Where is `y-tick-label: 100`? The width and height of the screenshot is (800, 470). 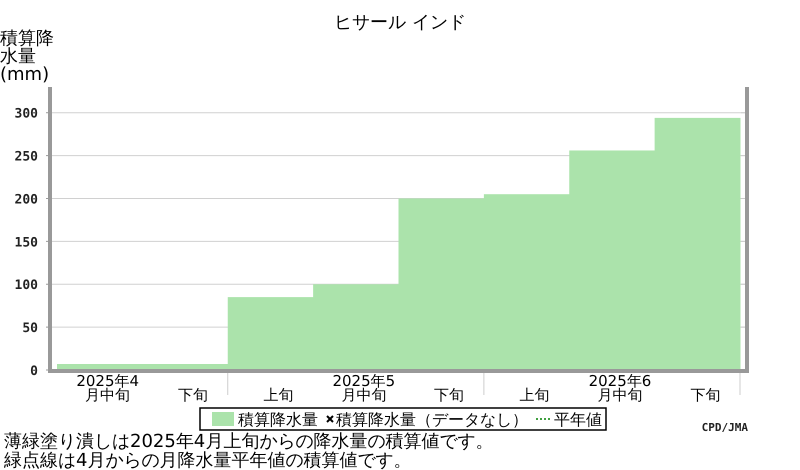
y-tick-label: 100 is located at coordinates (26, 286).